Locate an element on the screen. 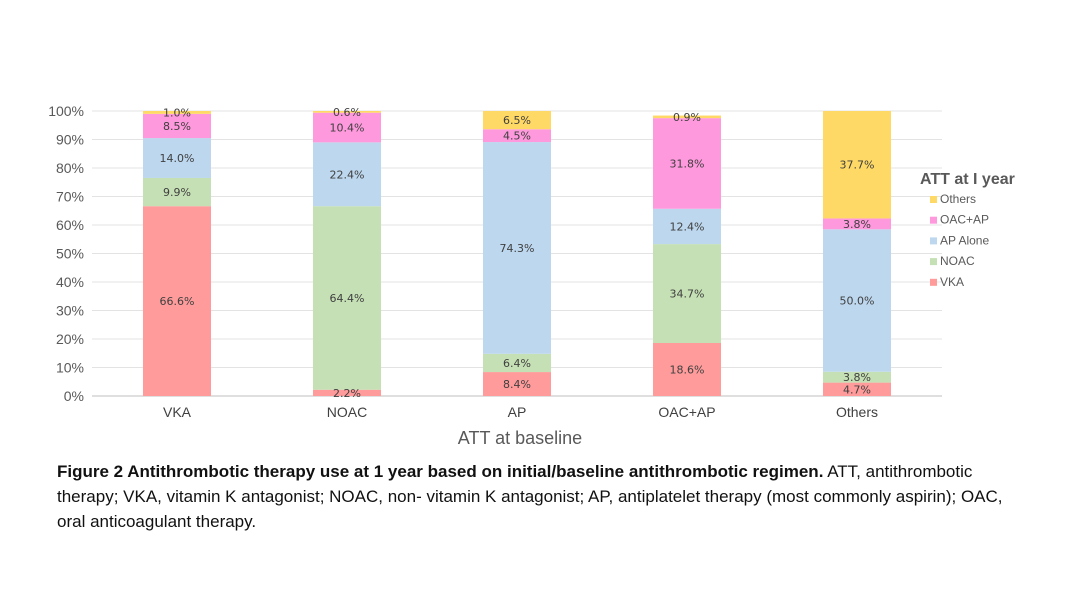 The height and width of the screenshot is (608, 1080). data-label: 8.4% is located at coordinates (517, 384).